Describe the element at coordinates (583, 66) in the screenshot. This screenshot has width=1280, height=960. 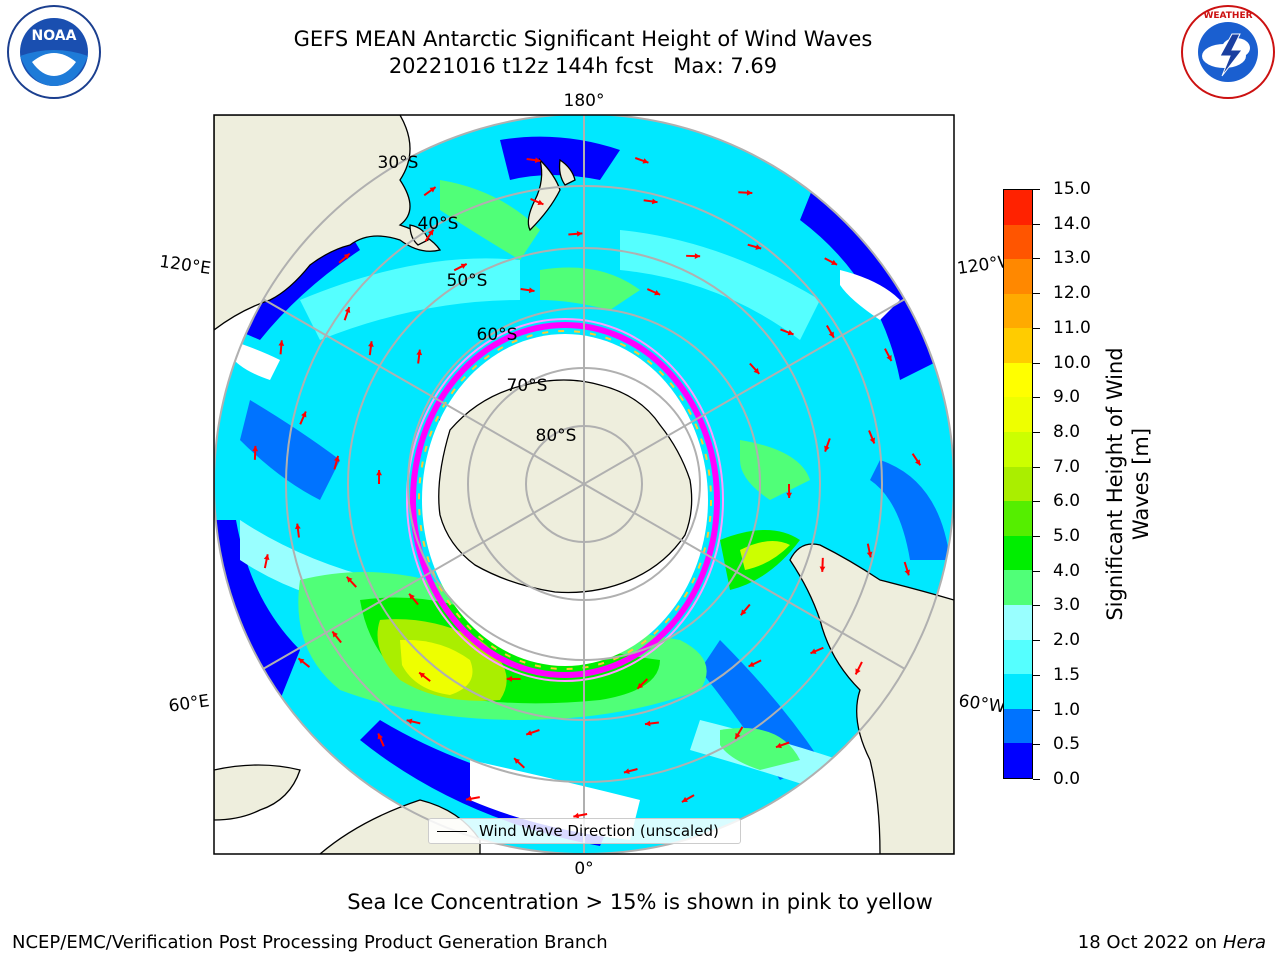
I see `title-line-2: 20221016 t12z 144h fcst Max: 7.69` at that location.